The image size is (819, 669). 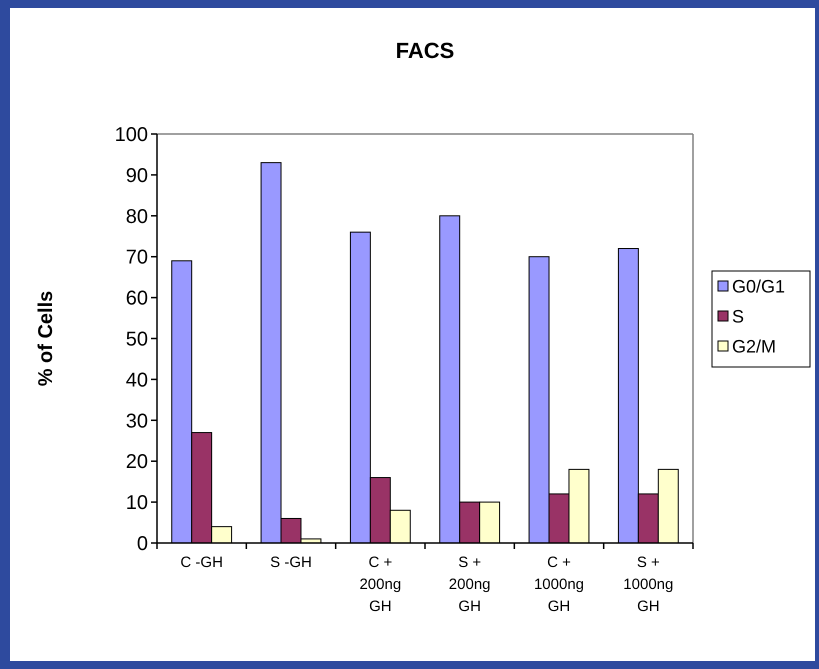 I want to click on y-tick-label: 50, so click(x=137, y=339).